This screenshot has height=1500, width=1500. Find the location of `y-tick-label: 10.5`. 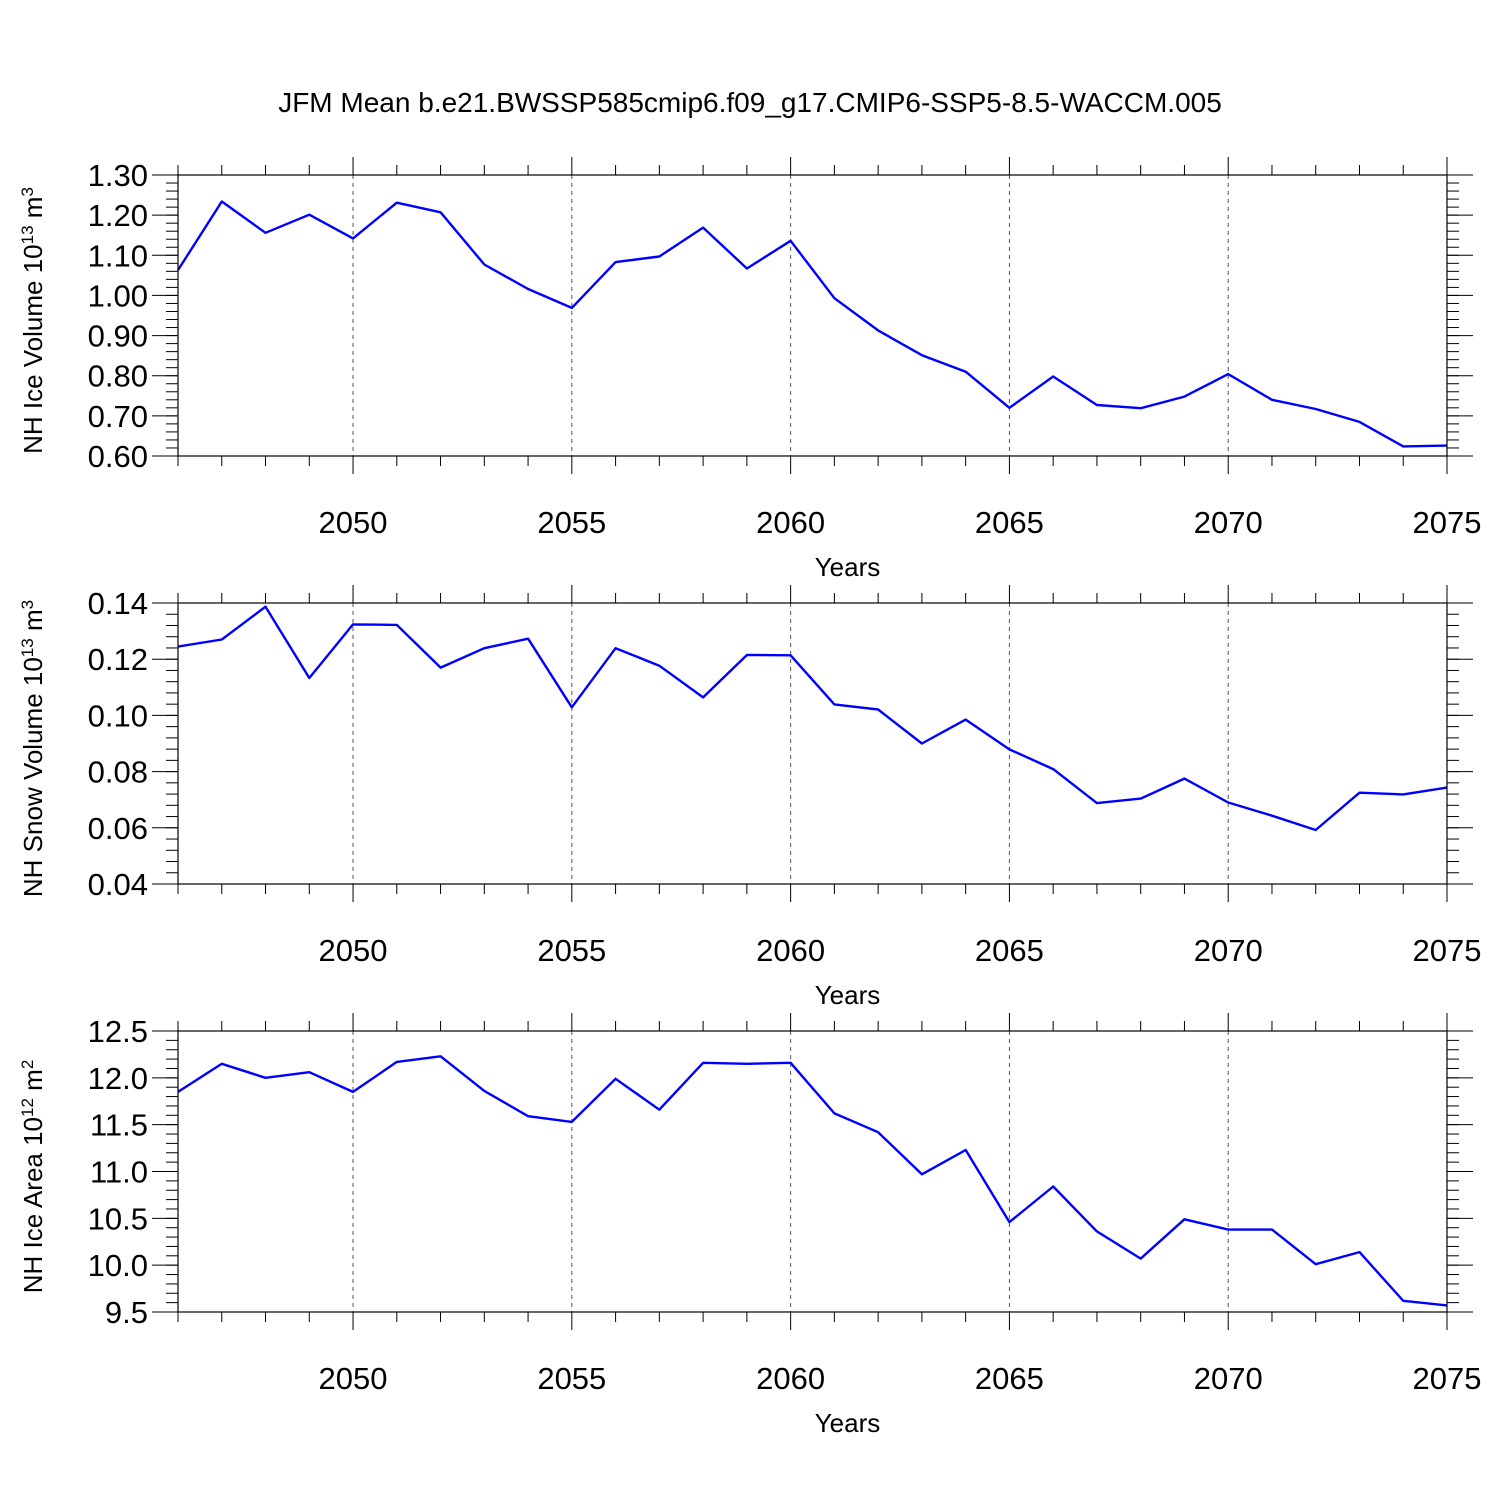

y-tick-label: 10.5 is located at coordinates (118, 1218).